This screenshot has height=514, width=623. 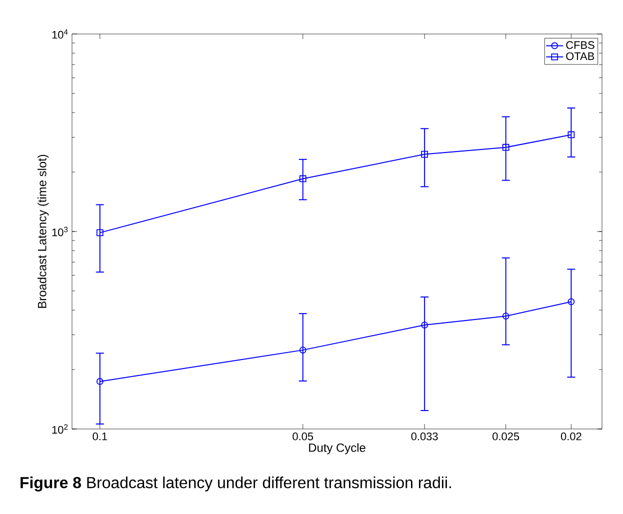 What do you see at coordinates (60, 34) in the screenshot?
I see `y-tick-label: 10$^{4}$` at bounding box center [60, 34].